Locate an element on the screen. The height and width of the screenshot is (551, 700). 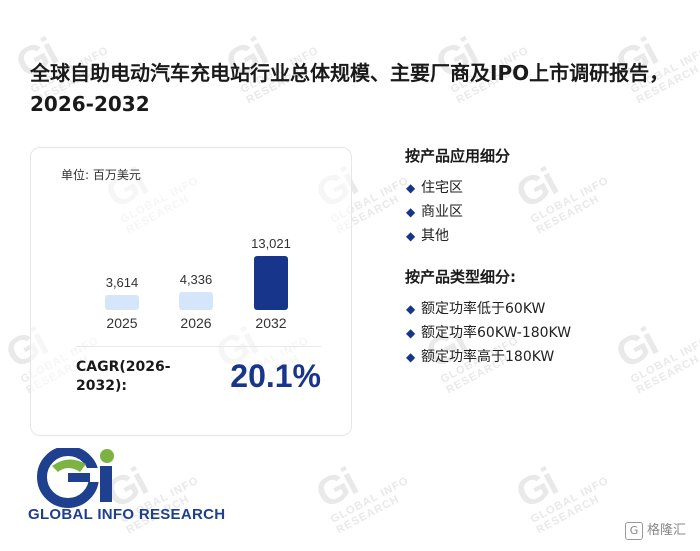
x-tick-2025: 2025 is located at coordinates (121, 323).